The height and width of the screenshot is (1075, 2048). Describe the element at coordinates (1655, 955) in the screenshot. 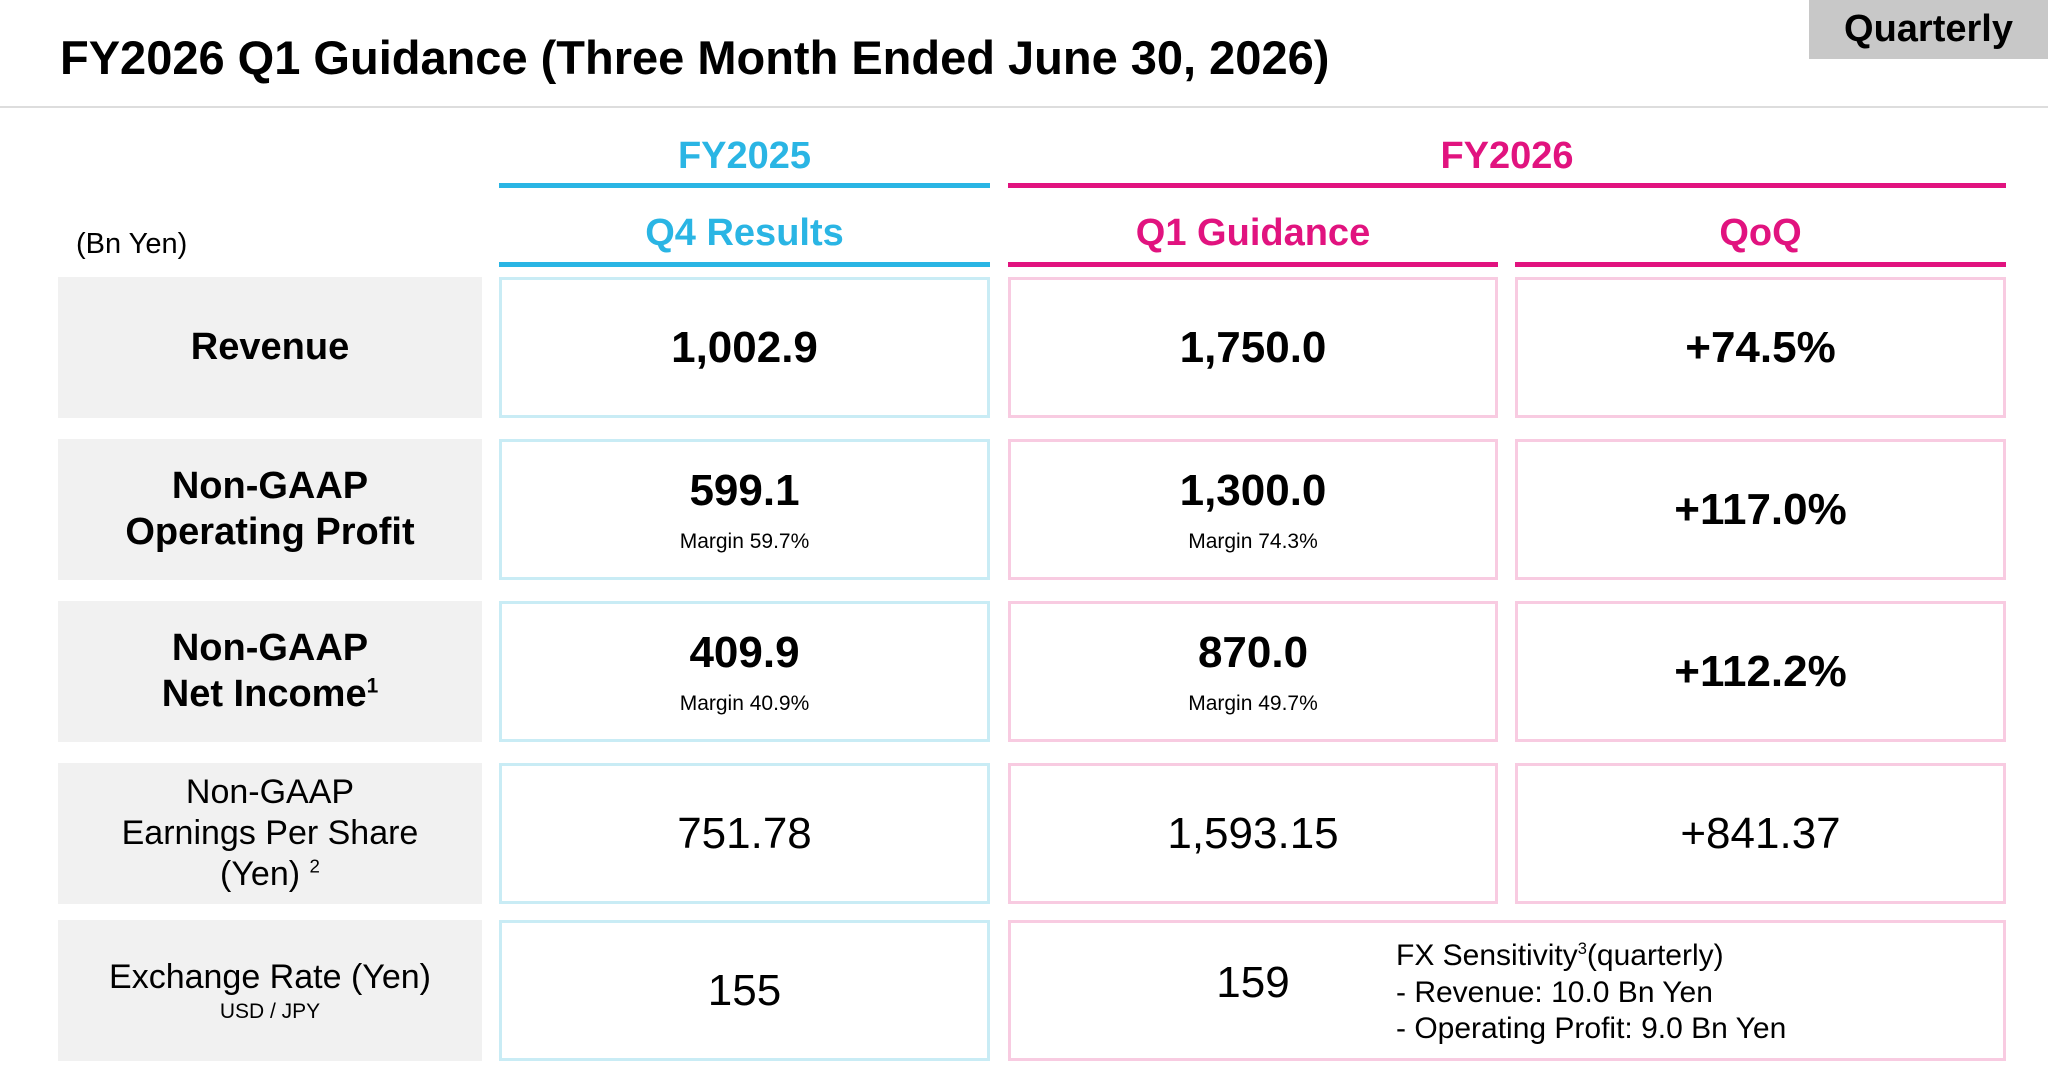

I see `fx-note-title-b: (quarterly)` at that location.